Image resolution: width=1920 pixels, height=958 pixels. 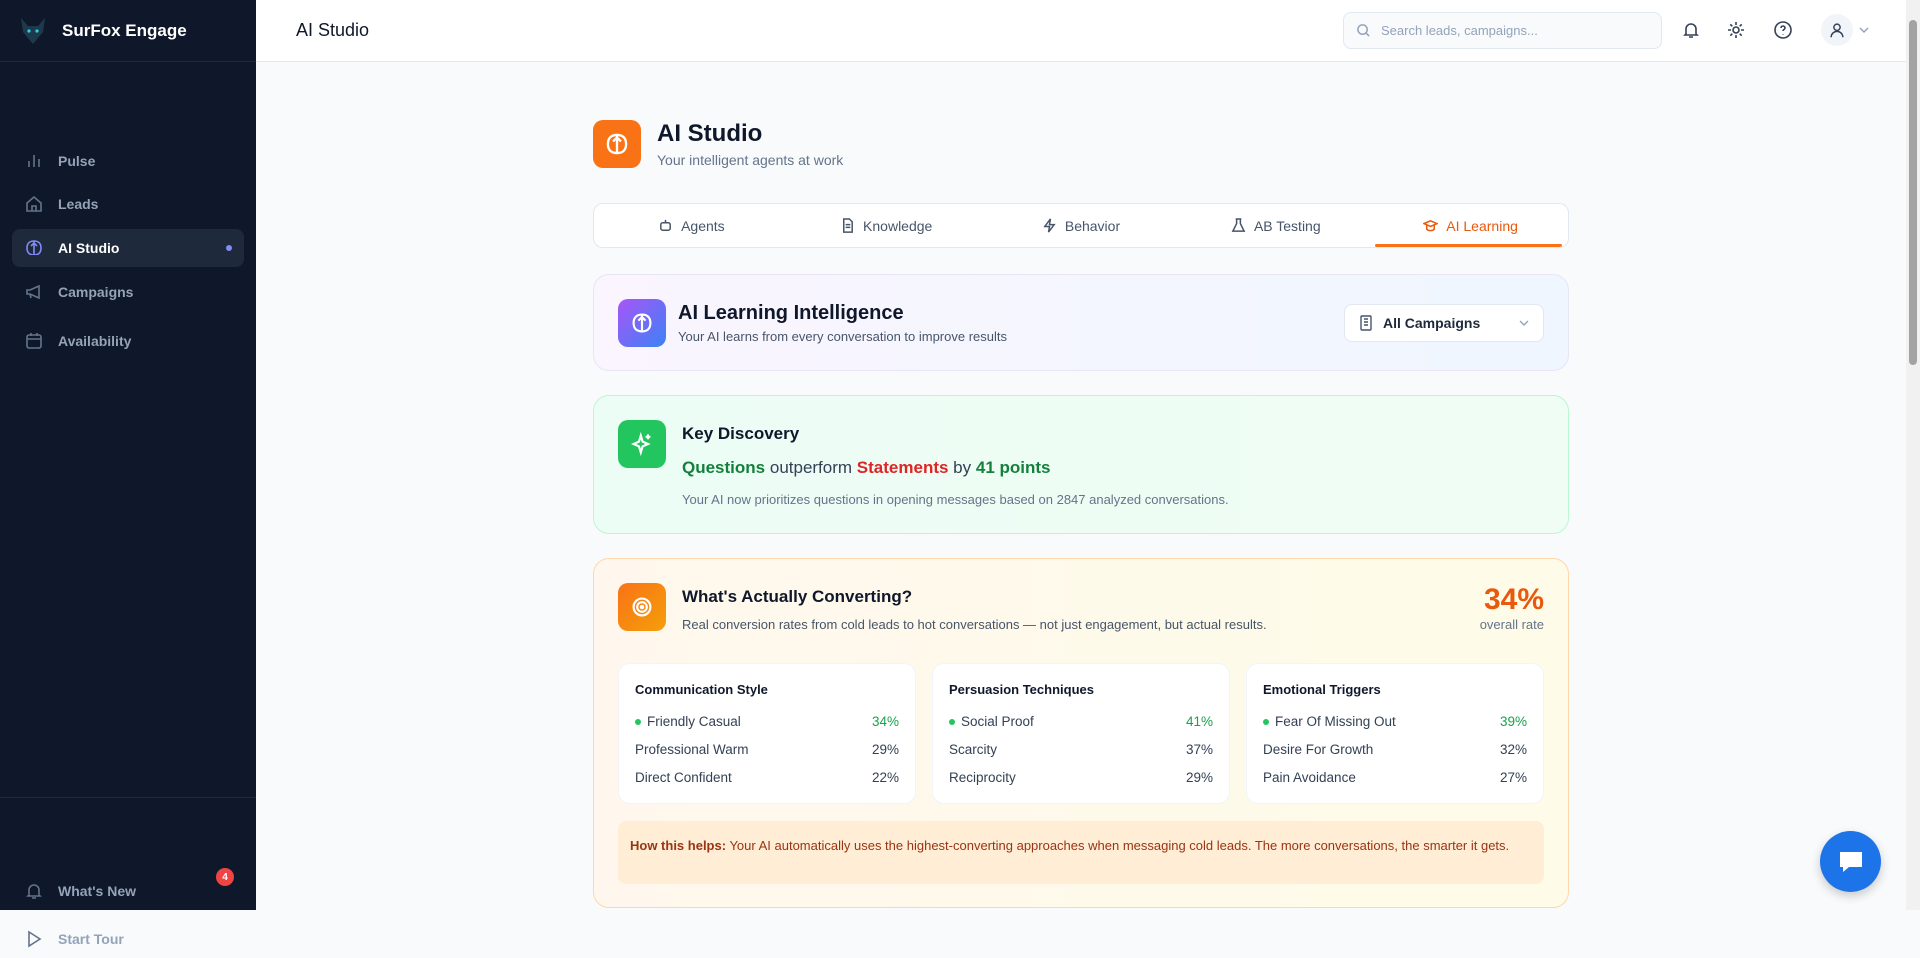 I want to click on row-label: Direct Confident, so click(x=683, y=777).